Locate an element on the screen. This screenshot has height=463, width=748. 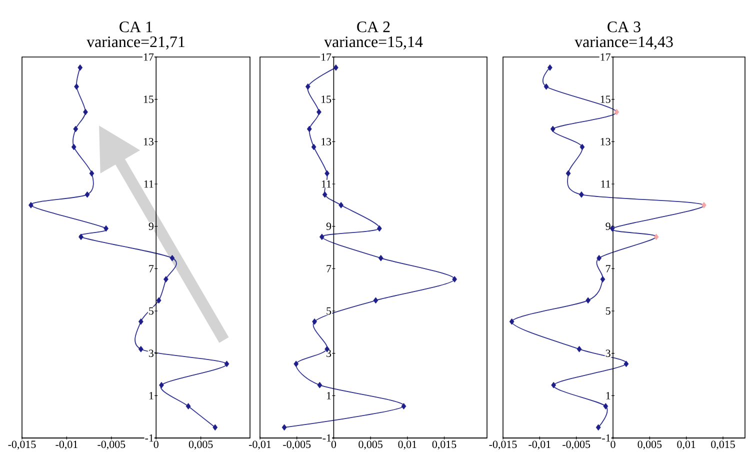
chart-title: CA 3 is located at coordinates (624, 27).